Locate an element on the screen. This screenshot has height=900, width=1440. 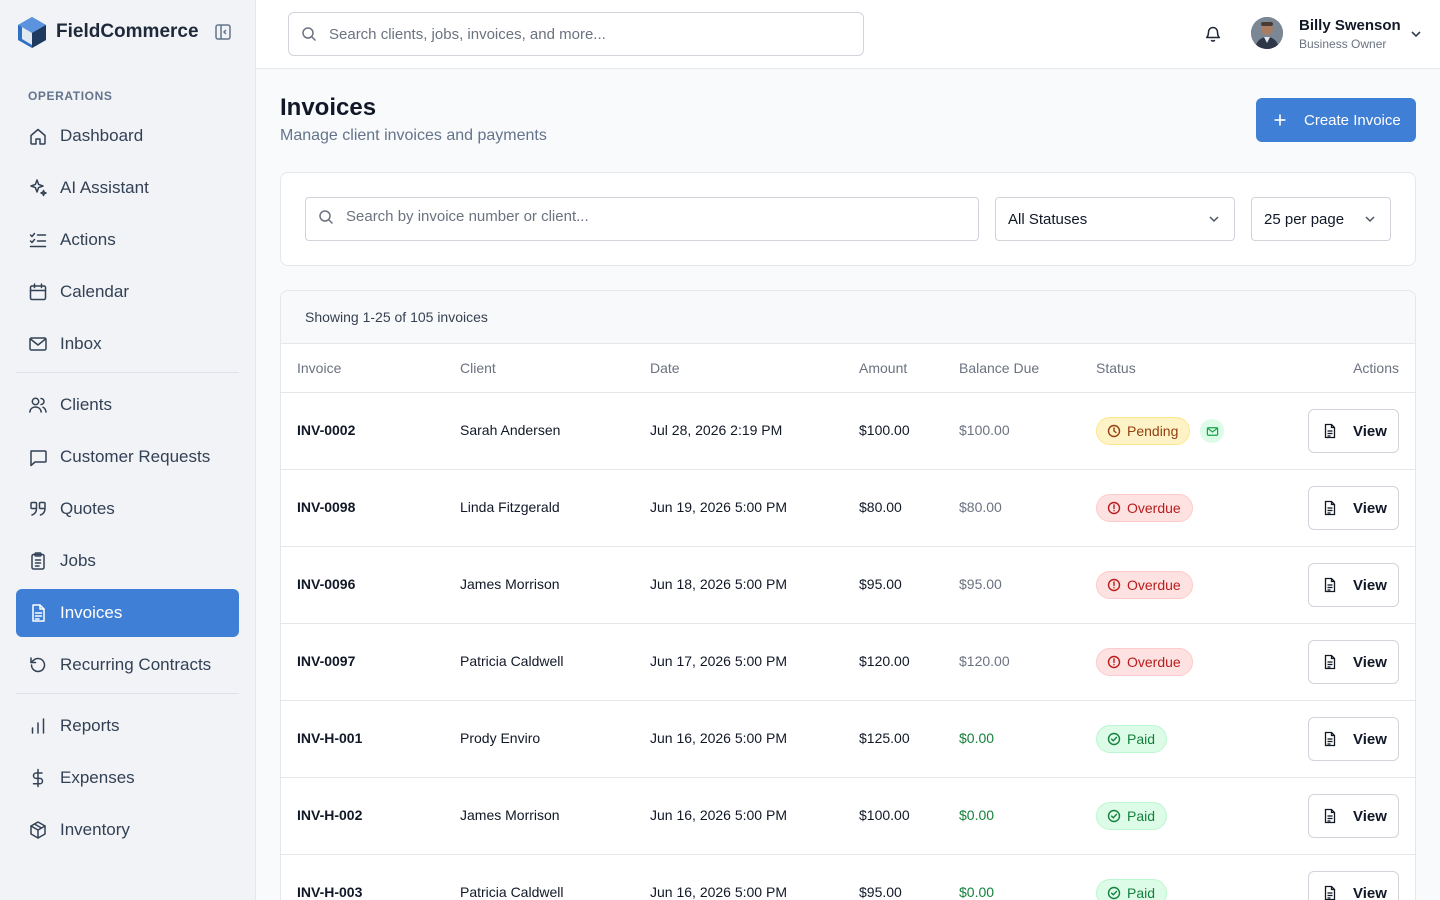
sidebar-item-ai-assistant: AI Assistant is located at coordinates (127, 188).